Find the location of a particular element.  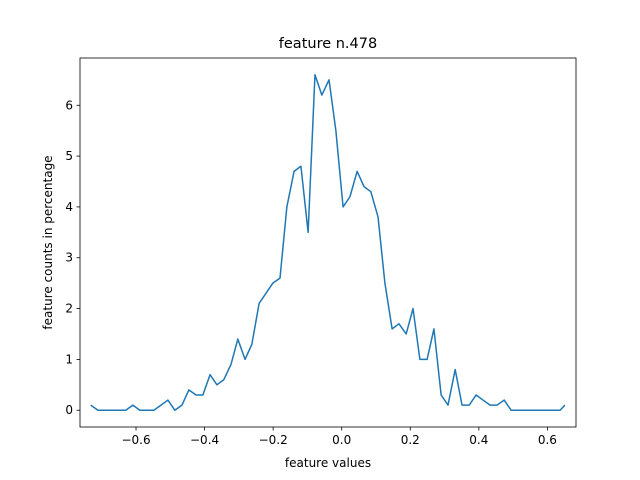

y-tick-label: 0 is located at coordinates (69, 410).